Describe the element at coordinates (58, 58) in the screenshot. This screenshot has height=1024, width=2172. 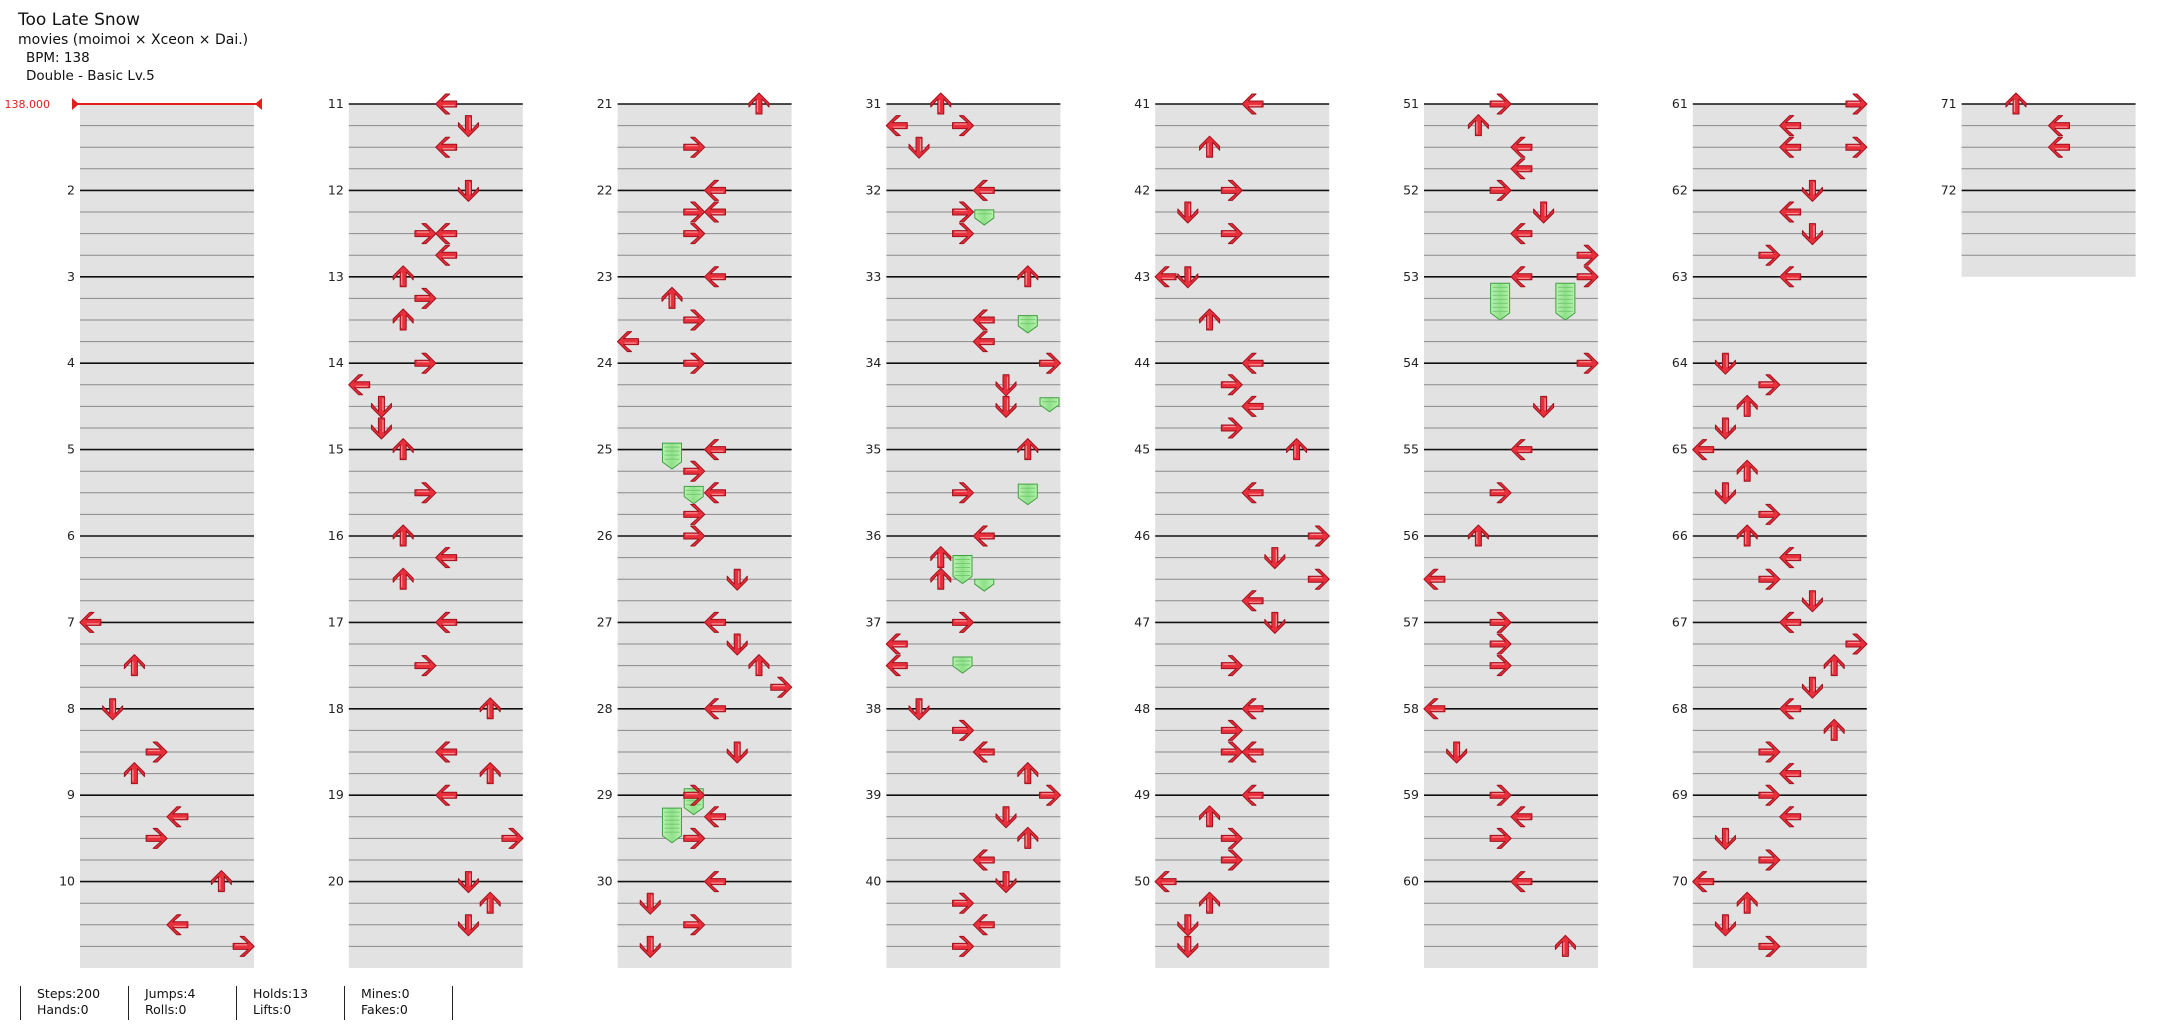
I see `bpm-label: BPM: 138` at that location.